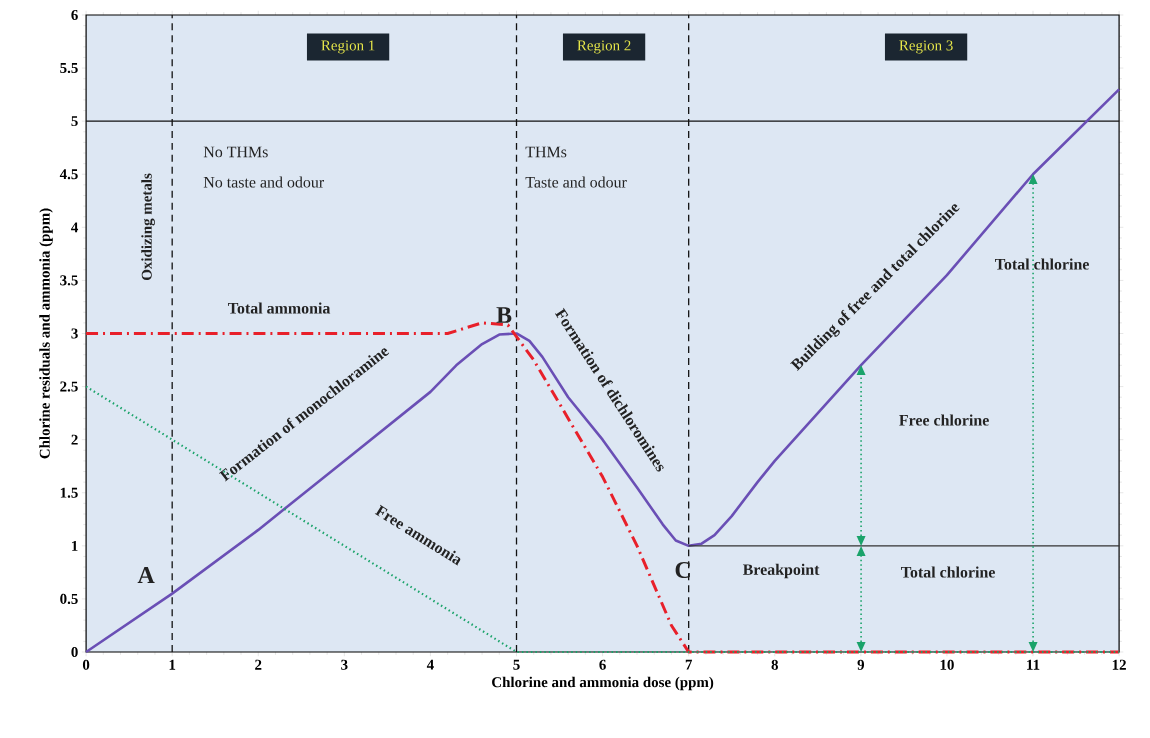  I want to click on x-tick-label: 3, so click(344, 664).